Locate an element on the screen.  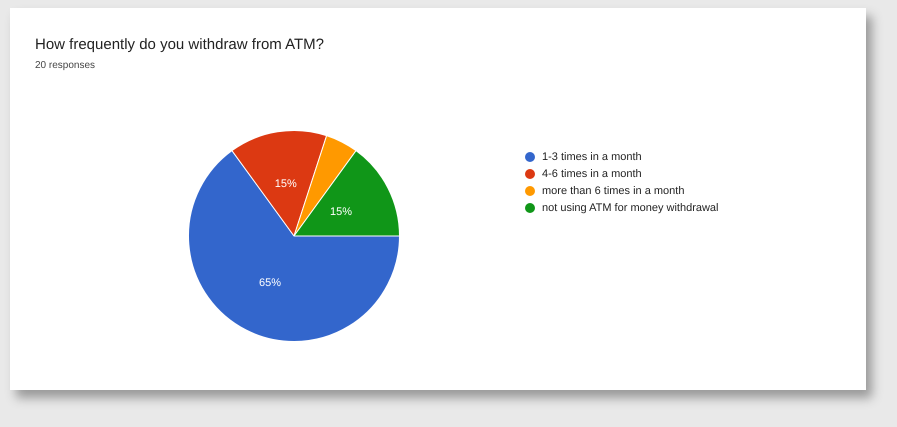
text: 20 responses is located at coordinates (65, 65).